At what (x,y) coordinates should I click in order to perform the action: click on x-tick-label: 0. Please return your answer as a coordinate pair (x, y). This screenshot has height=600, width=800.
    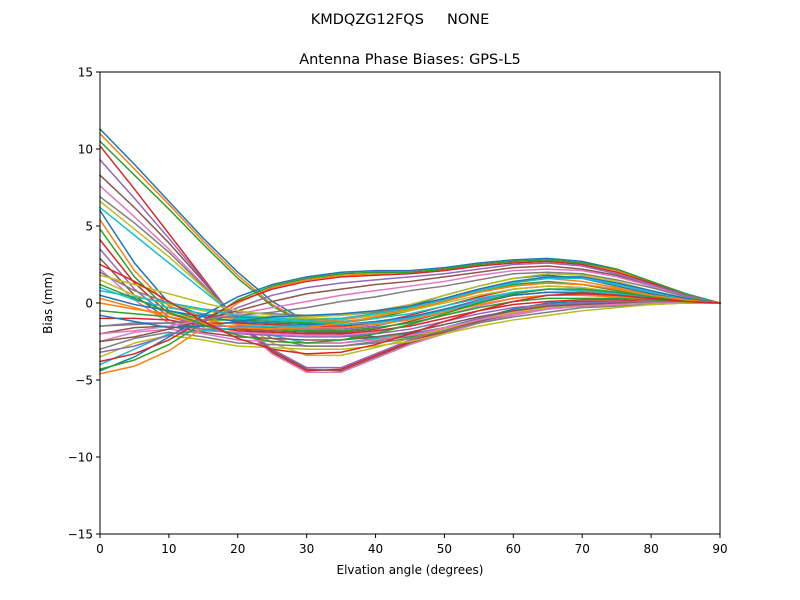
    Looking at the image, I should click on (100, 549).